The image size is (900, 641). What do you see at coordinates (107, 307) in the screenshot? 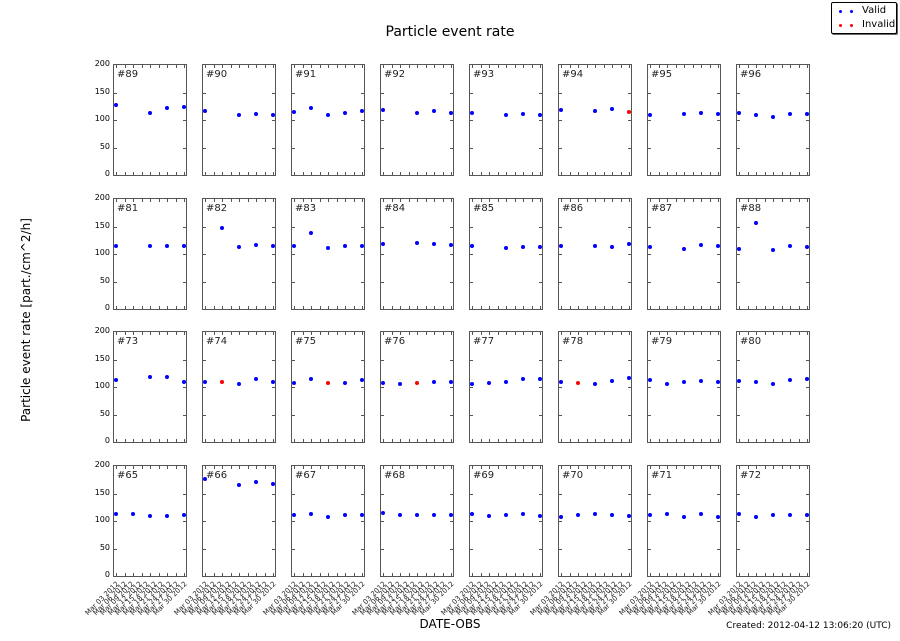
I see `y-tick-label: 0` at bounding box center [107, 307].